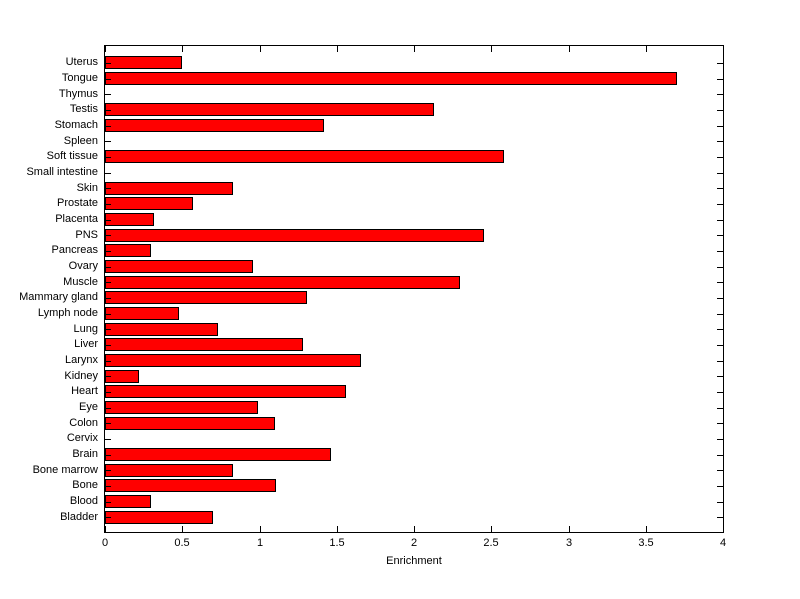 The height and width of the screenshot is (599, 800). What do you see at coordinates (77, 203) in the screenshot?
I see `y-axis-label: Prostate` at bounding box center [77, 203].